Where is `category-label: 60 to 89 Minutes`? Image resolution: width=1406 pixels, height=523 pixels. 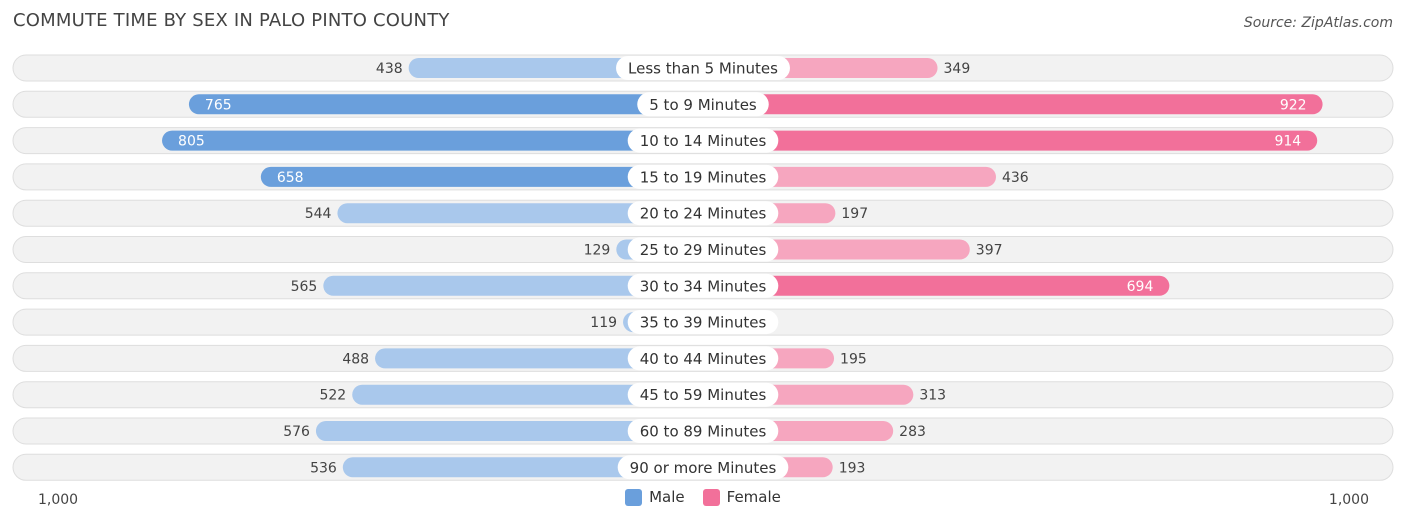 category-label: 60 to 89 Minutes is located at coordinates (703, 432).